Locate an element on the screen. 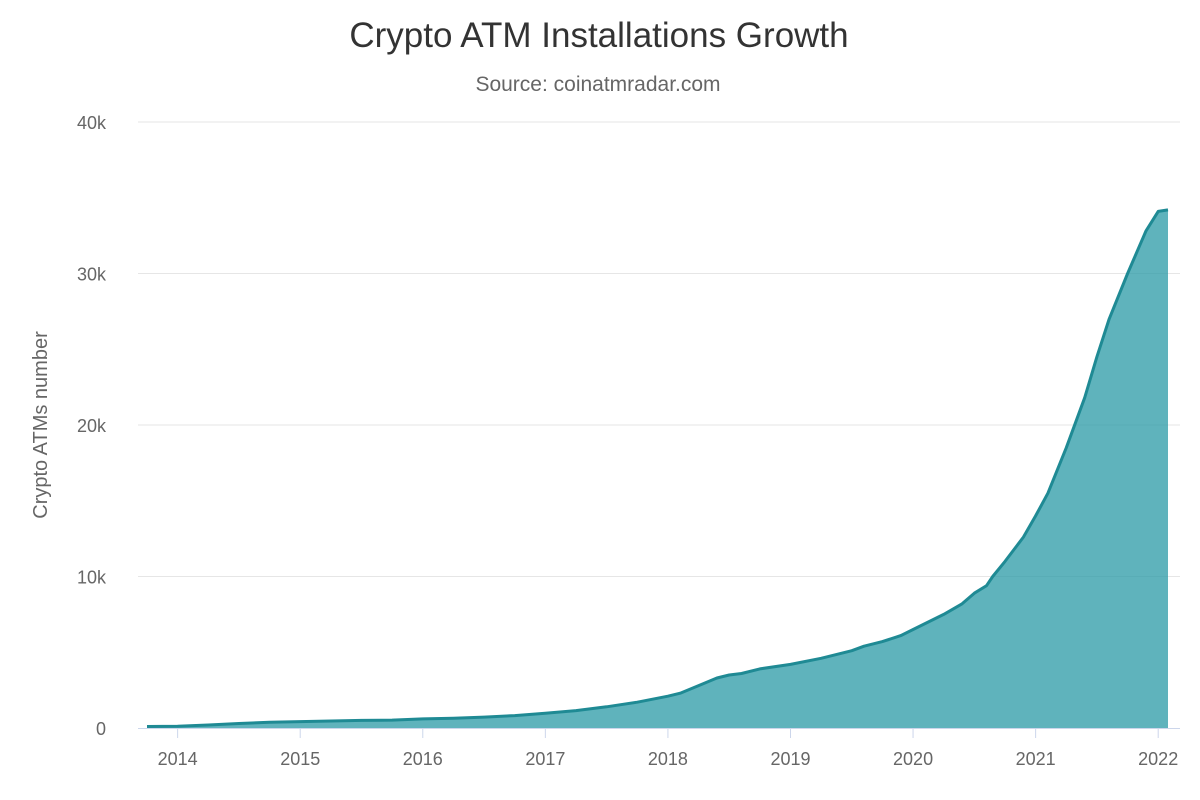 The width and height of the screenshot is (1200, 800). chart-subtitle: Source: coinatmradar.com is located at coordinates (597, 84).